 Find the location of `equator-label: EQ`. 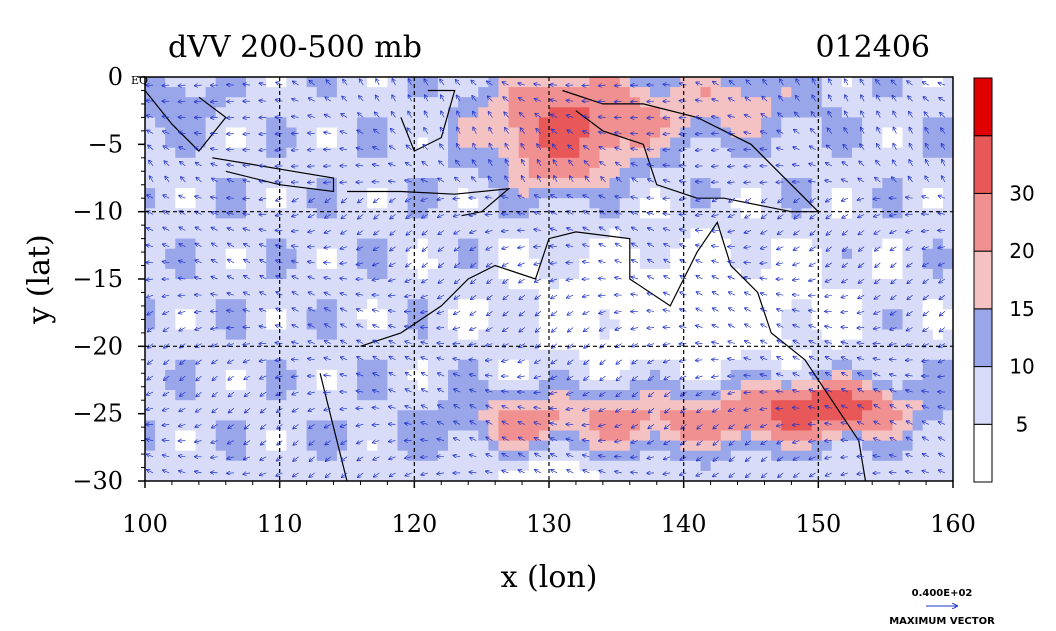

equator-label: EQ is located at coordinates (139, 80).